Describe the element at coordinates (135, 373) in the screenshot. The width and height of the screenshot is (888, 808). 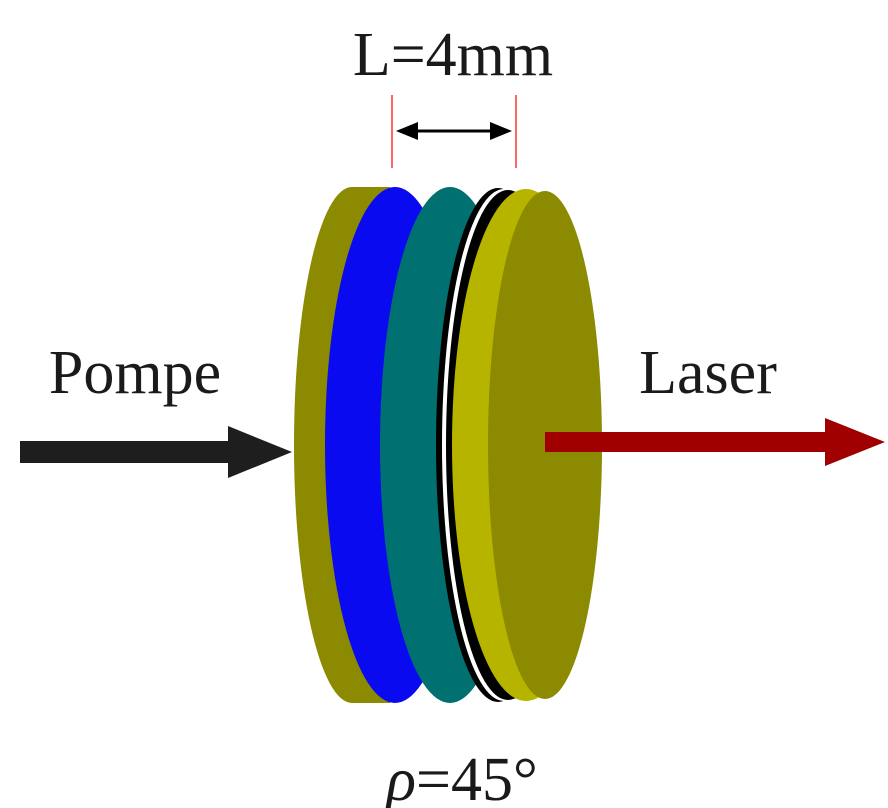
I see `pump-label: Pompe` at that location.